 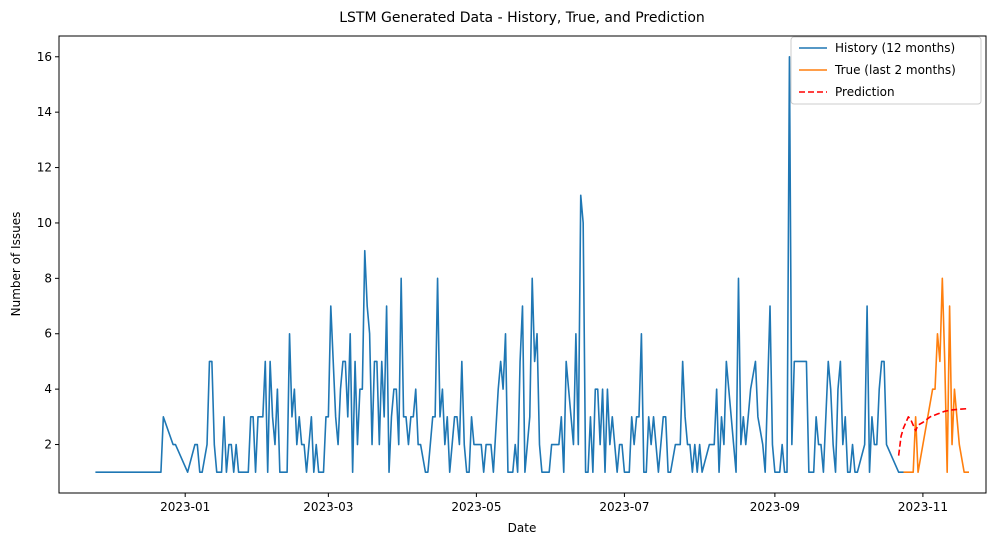 What do you see at coordinates (923, 507) in the screenshot?
I see `x-tick-label: 2023-11` at bounding box center [923, 507].